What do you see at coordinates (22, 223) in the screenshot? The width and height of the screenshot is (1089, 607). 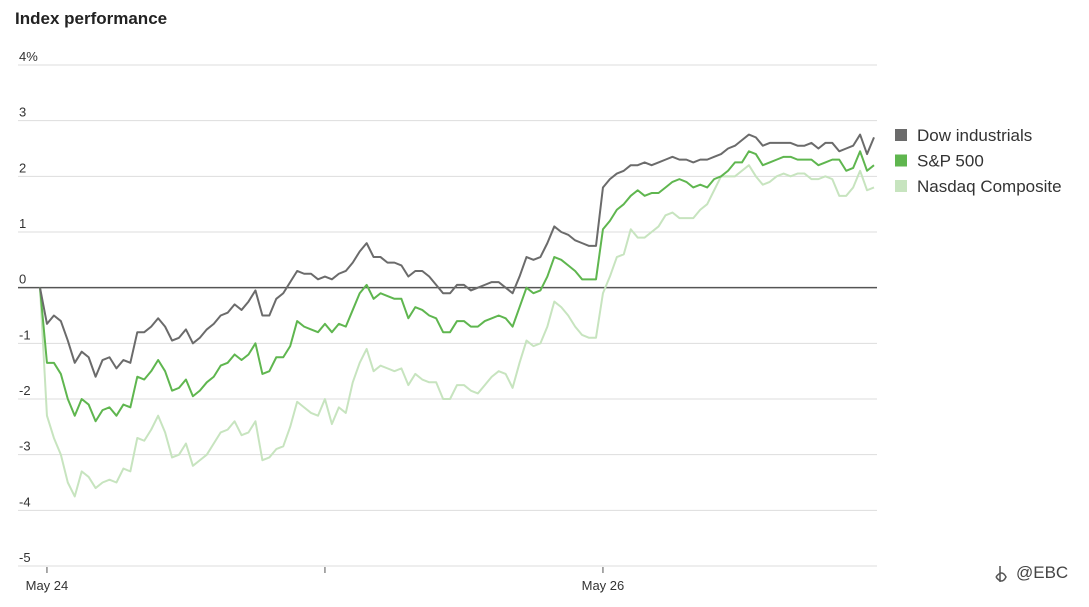 I see `y-tick-label: 1` at bounding box center [22, 223].